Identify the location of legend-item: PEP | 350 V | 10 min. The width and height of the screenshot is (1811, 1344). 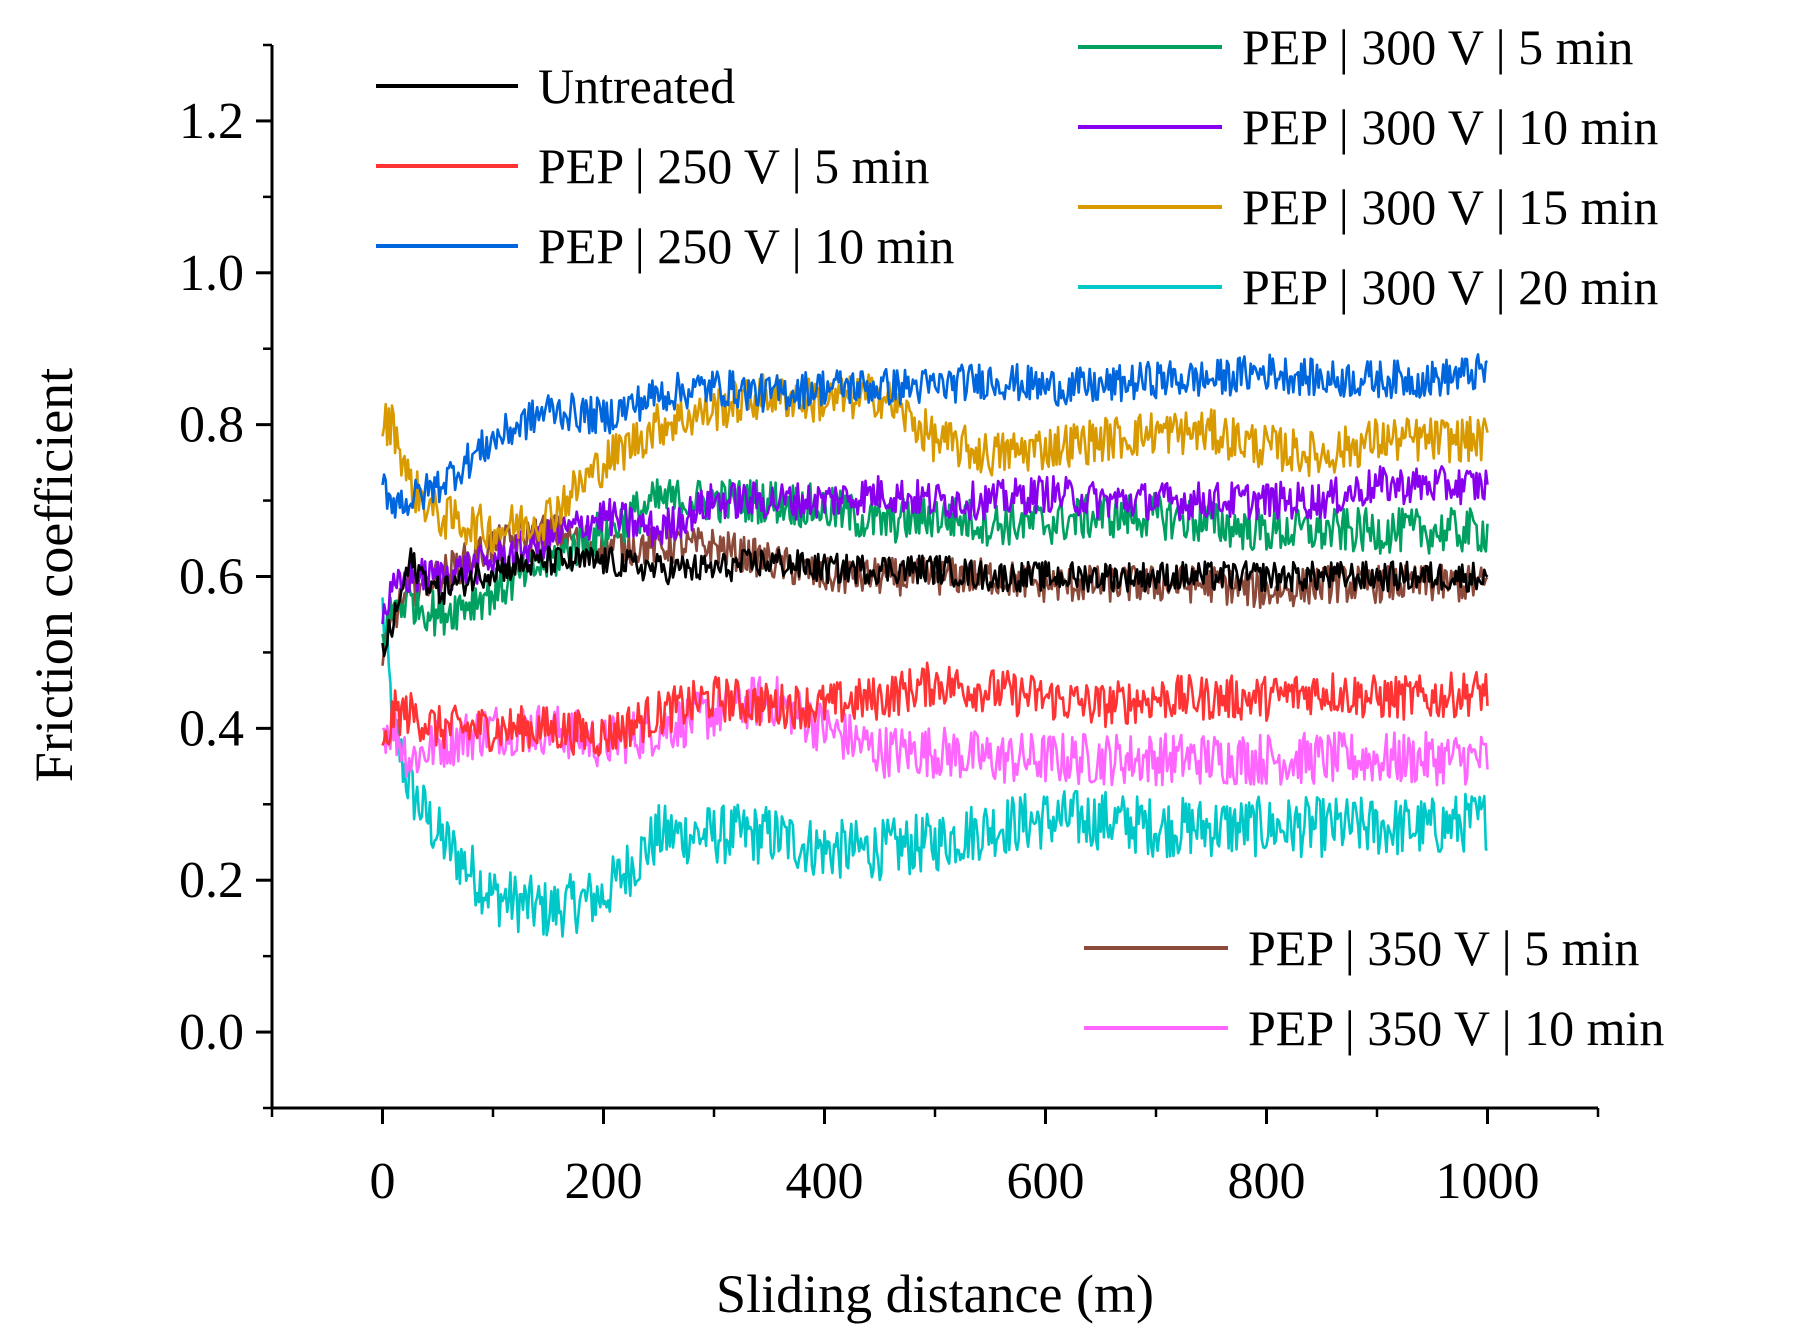
(1374, 1028).